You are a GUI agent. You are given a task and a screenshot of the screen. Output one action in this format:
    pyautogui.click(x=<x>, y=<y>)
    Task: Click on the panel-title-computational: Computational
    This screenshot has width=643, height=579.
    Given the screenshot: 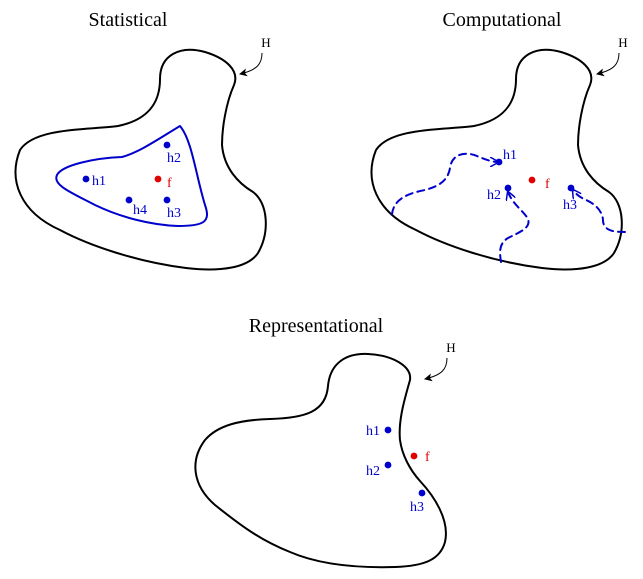 What is the action you would take?
    pyautogui.click(x=502, y=20)
    